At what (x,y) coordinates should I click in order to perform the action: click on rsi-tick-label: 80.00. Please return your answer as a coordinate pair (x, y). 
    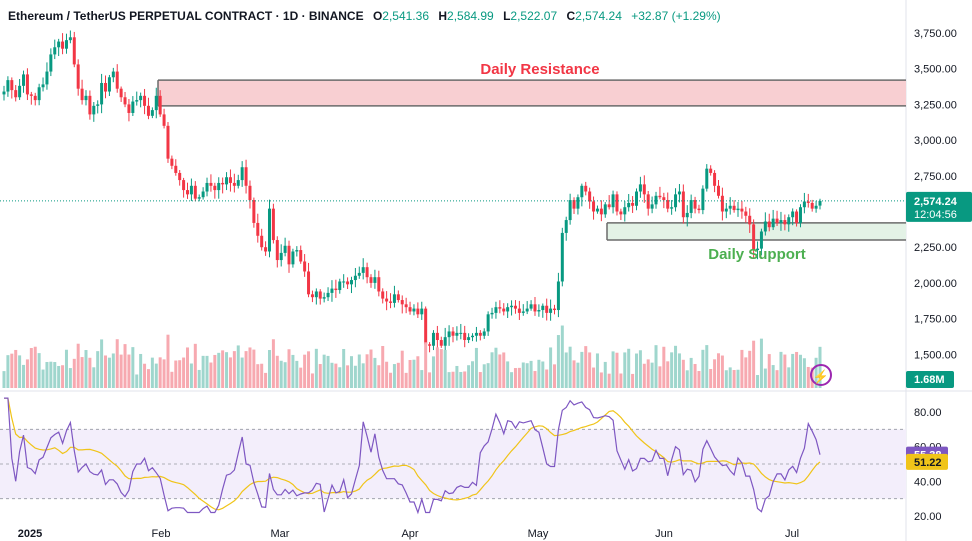
    Looking at the image, I should click on (928, 413).